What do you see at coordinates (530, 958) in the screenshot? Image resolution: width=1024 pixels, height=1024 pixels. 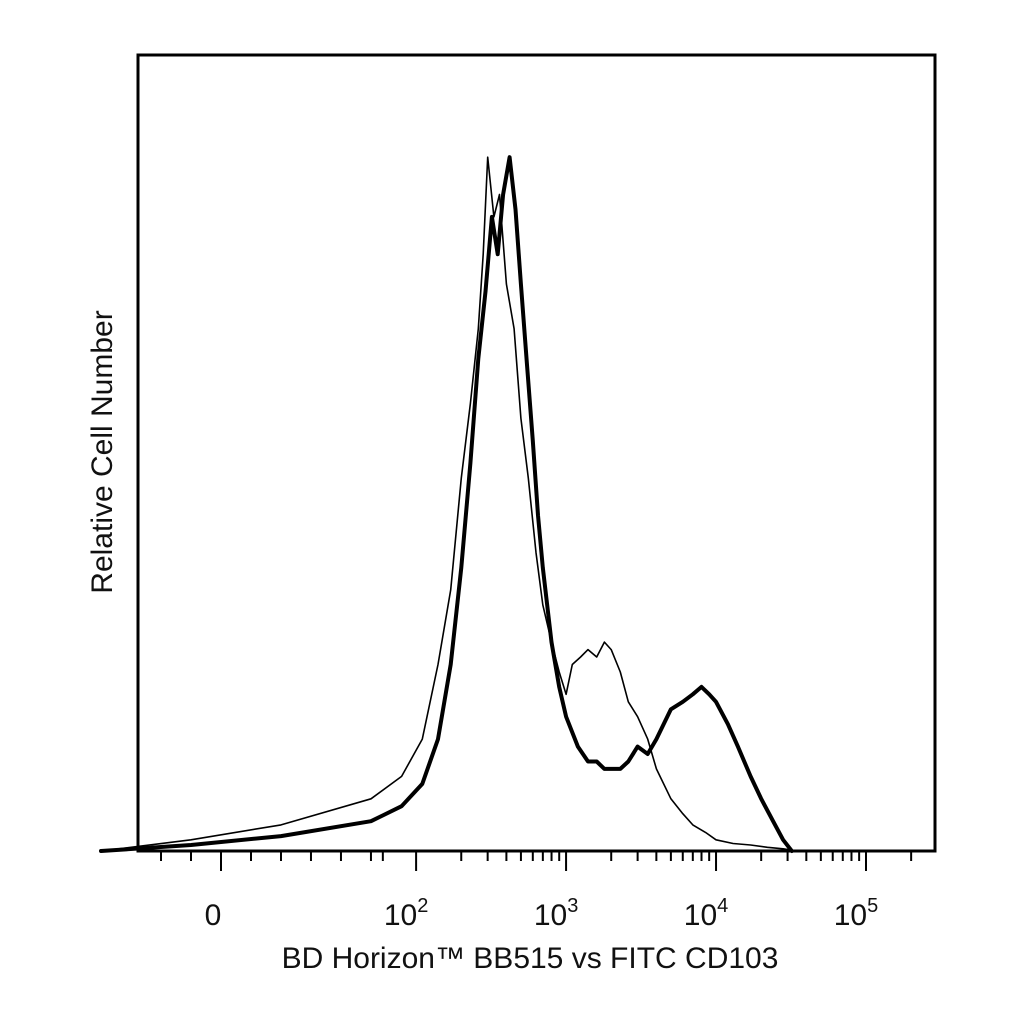 I see `x-axis-label: BD Horizon™ BB515 vs FITC CD103` at bounding box center [530, 958].